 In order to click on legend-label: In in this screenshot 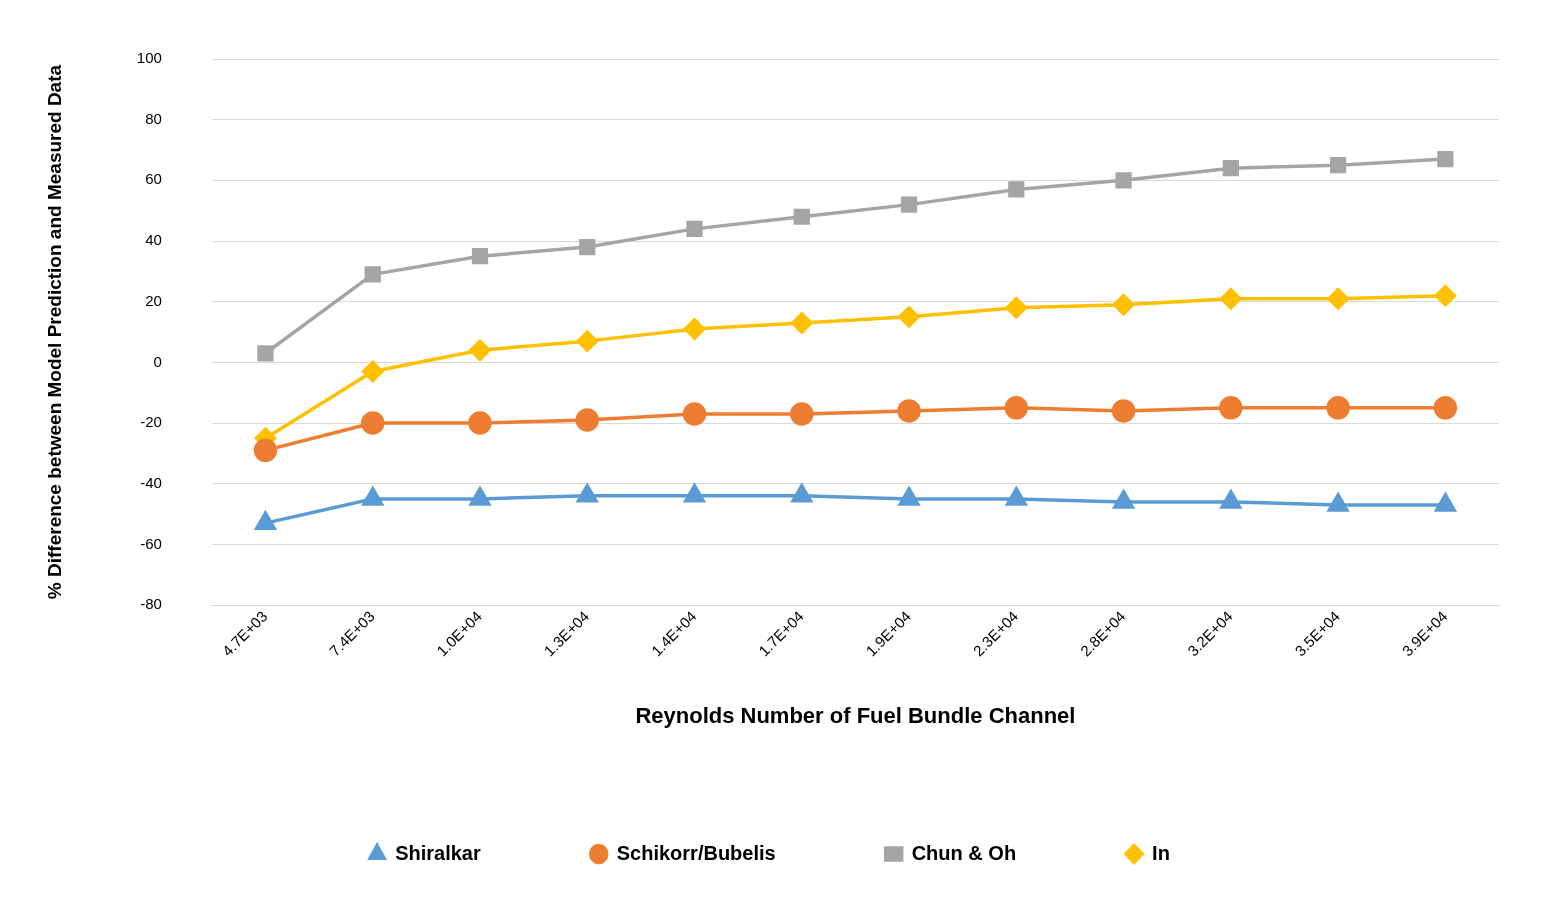, I will do `click(1161, 852)`.